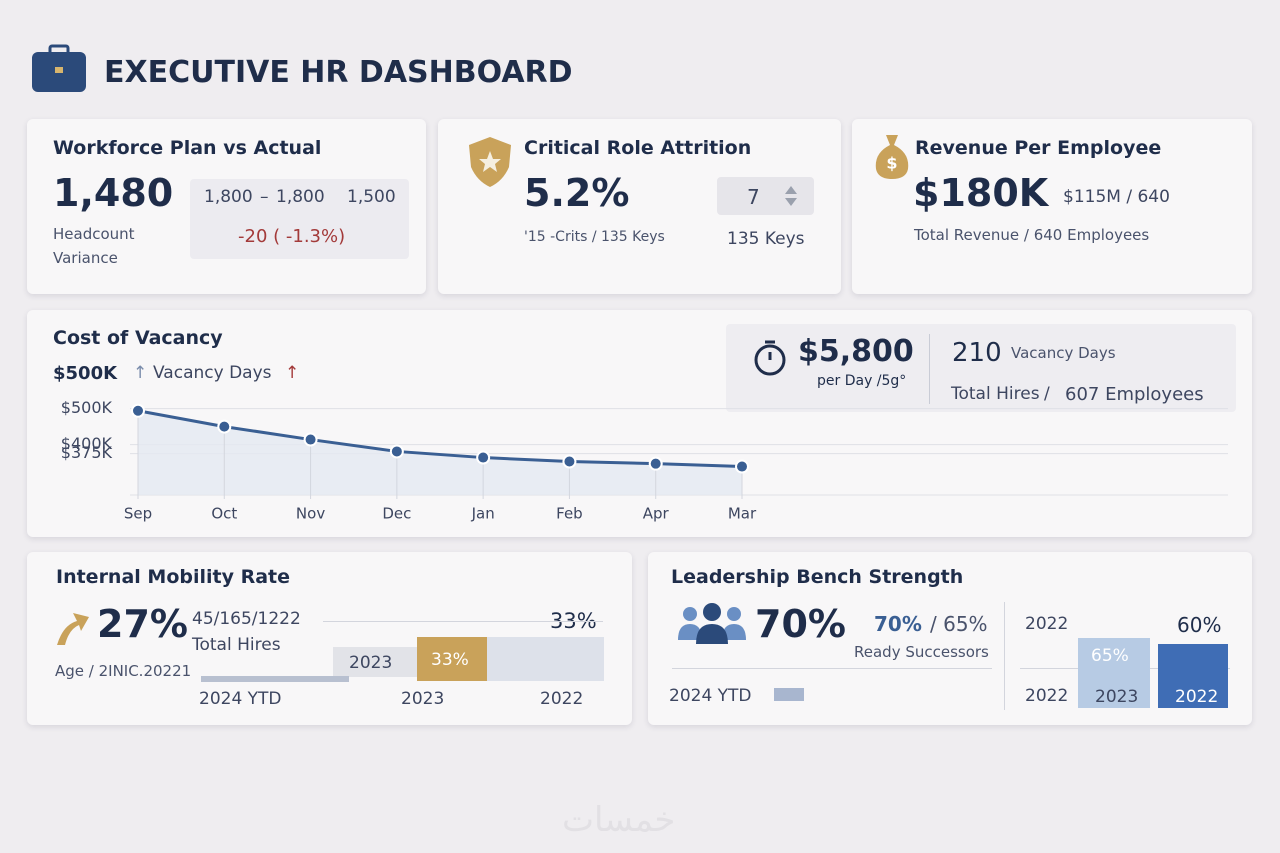  Describe the element at coordinates (753, 197) in the screenshot. I see `stepper-value: 7` at that location.